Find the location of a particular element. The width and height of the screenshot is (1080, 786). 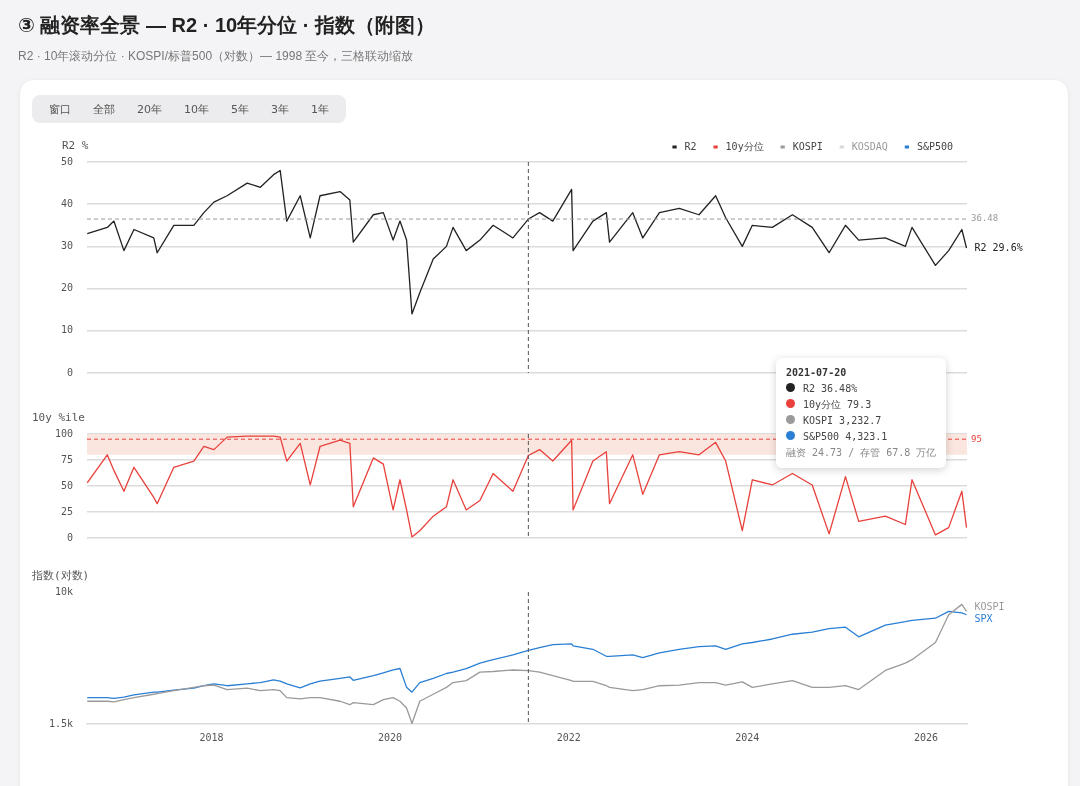

text: S&P500 is located at coordinates (934, 146).